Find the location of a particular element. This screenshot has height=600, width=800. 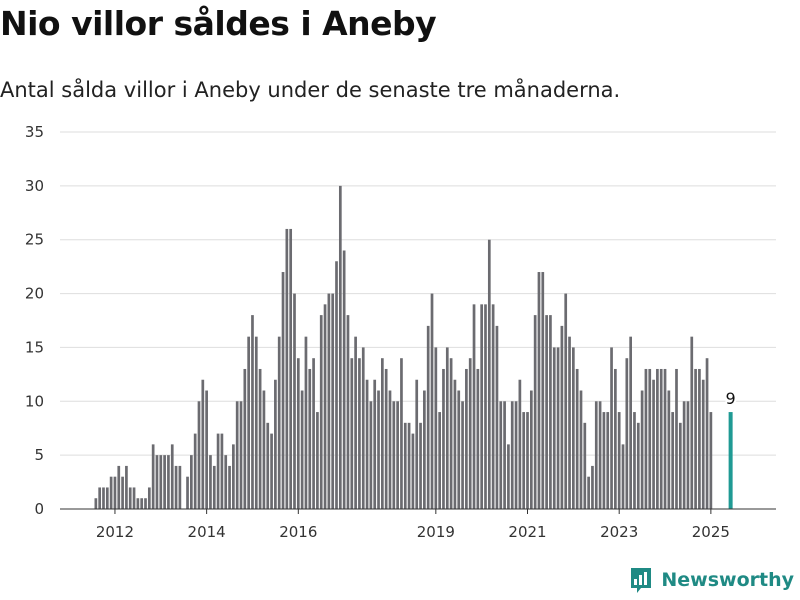

x-tick-label: 2016 is located at coordinates (298, 532).